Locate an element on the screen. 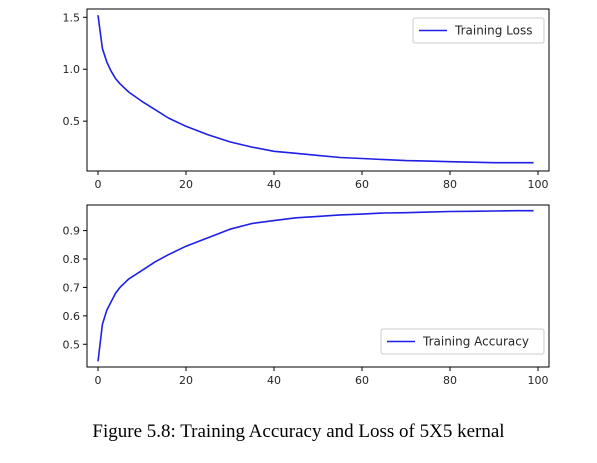  loss-x-tick-label: 40 is located at coordinates (274, 184).